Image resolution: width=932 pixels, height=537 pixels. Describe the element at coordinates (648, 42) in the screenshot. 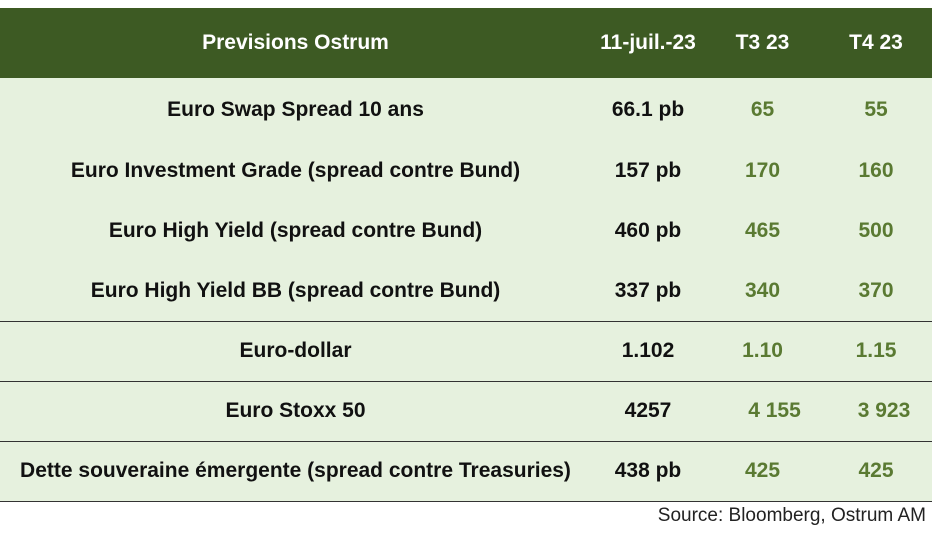

I see `header-date: 11-juil.-23` at that location.